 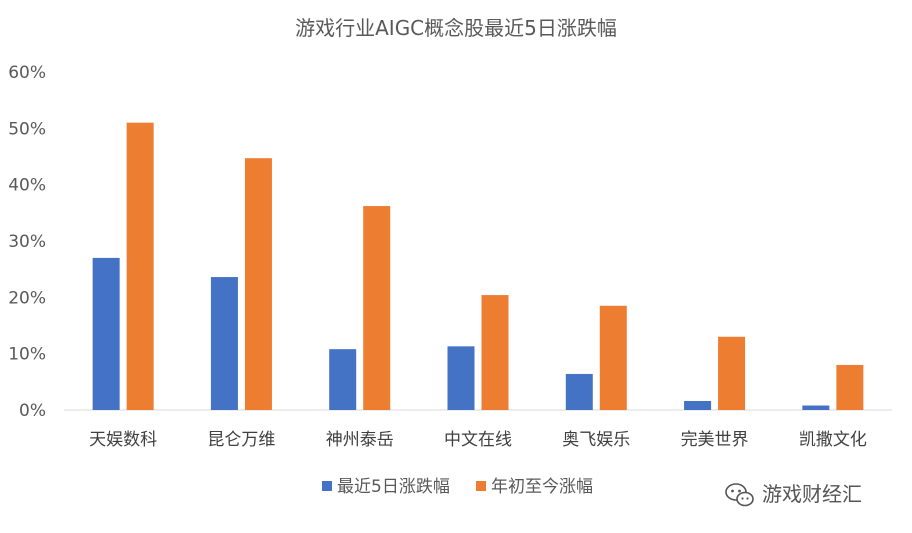 I want to click on y-tick-label: 30%, so click(x=27, y=242).